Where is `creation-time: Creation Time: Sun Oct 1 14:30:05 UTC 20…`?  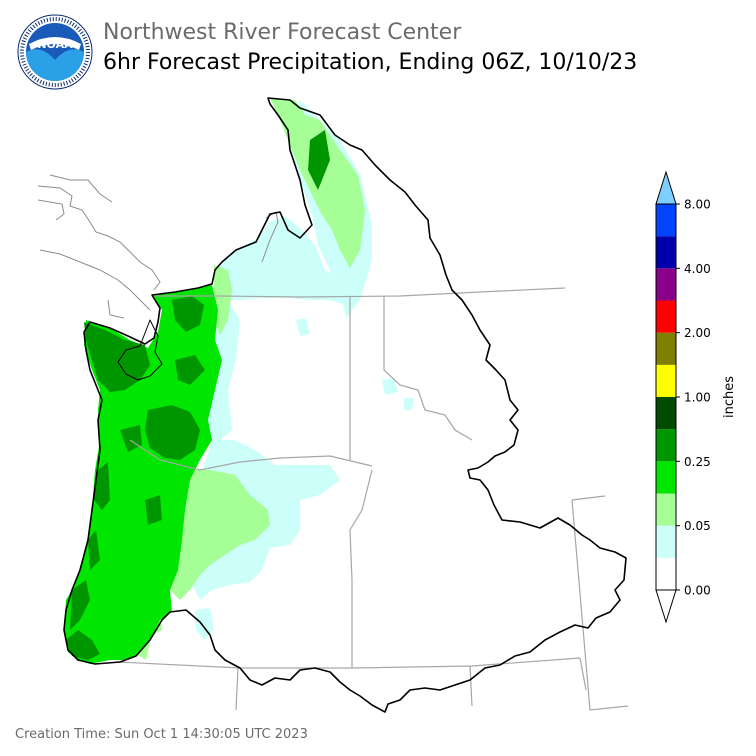
creation-time: Creation Time: Sun Oct 1 14:30:05 UTC 20… is located at coordinates (161, 734).